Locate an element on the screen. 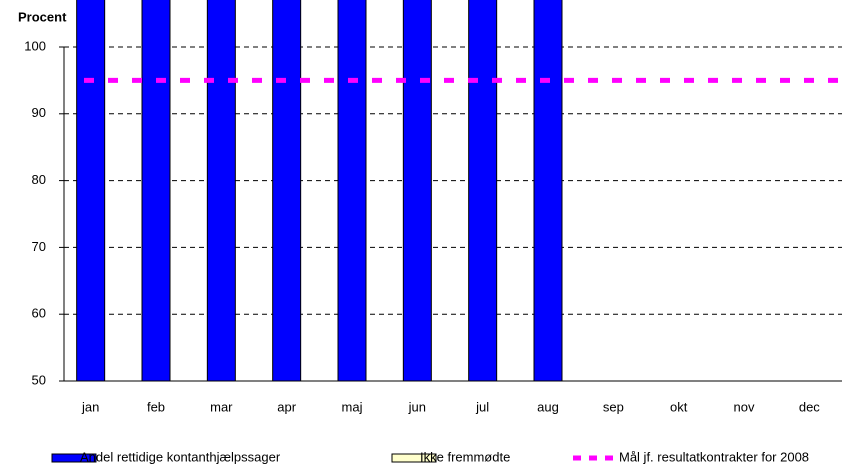  x-tick-label: nov is located at coordinates (744, 406).